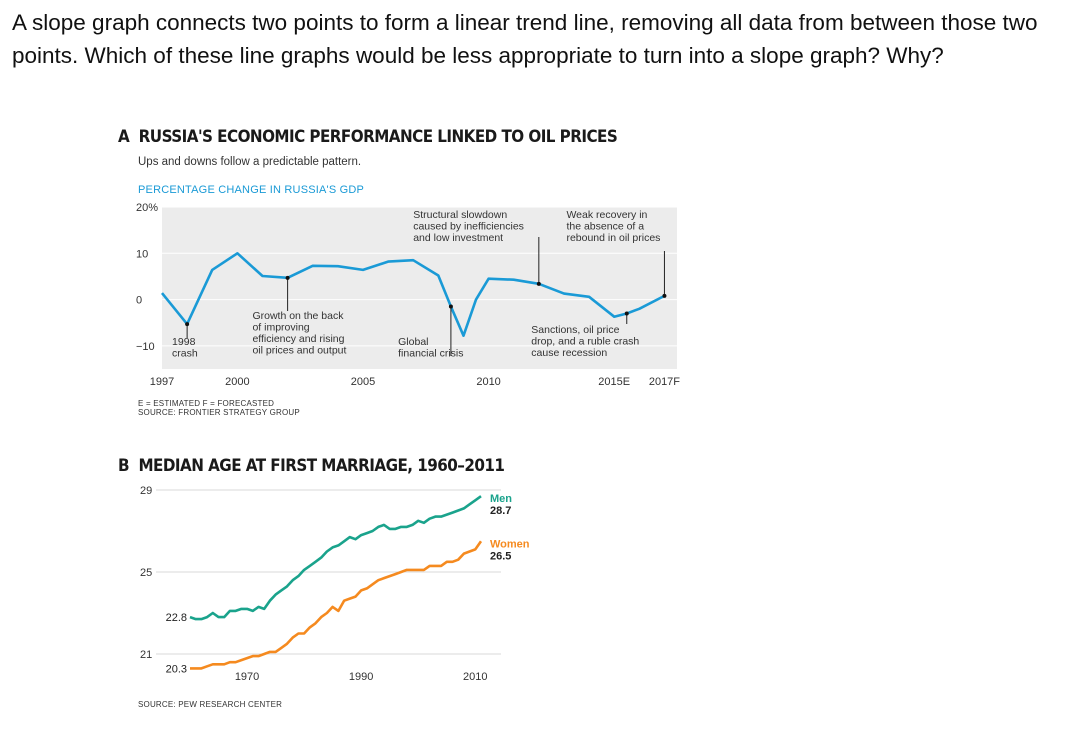 This screenshot has height=734, width=1072. Describe the element at coordinates (475, 677) in the screenshot. I see `chart-b-xtick-label: 2010` at that location.